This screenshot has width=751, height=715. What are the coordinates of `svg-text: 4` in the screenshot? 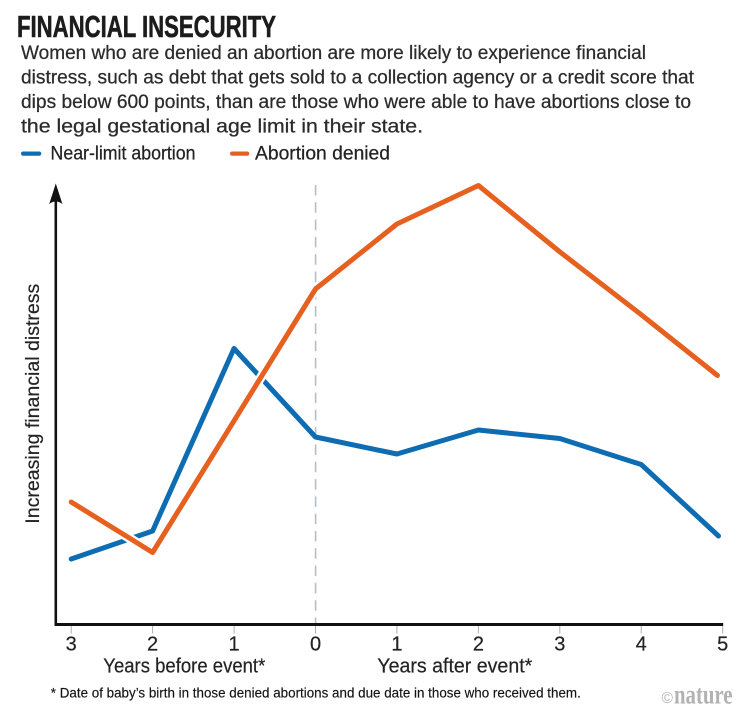 It's located at (641, 645).